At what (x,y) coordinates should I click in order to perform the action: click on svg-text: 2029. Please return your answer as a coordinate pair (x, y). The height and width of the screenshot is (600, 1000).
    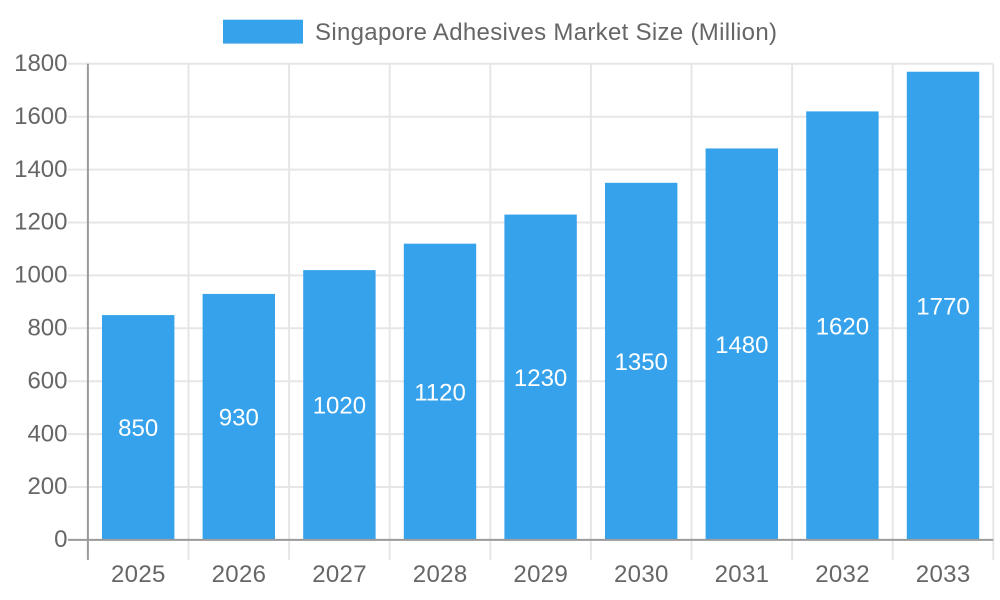
    Looking at the image, I should click on (540, 574).